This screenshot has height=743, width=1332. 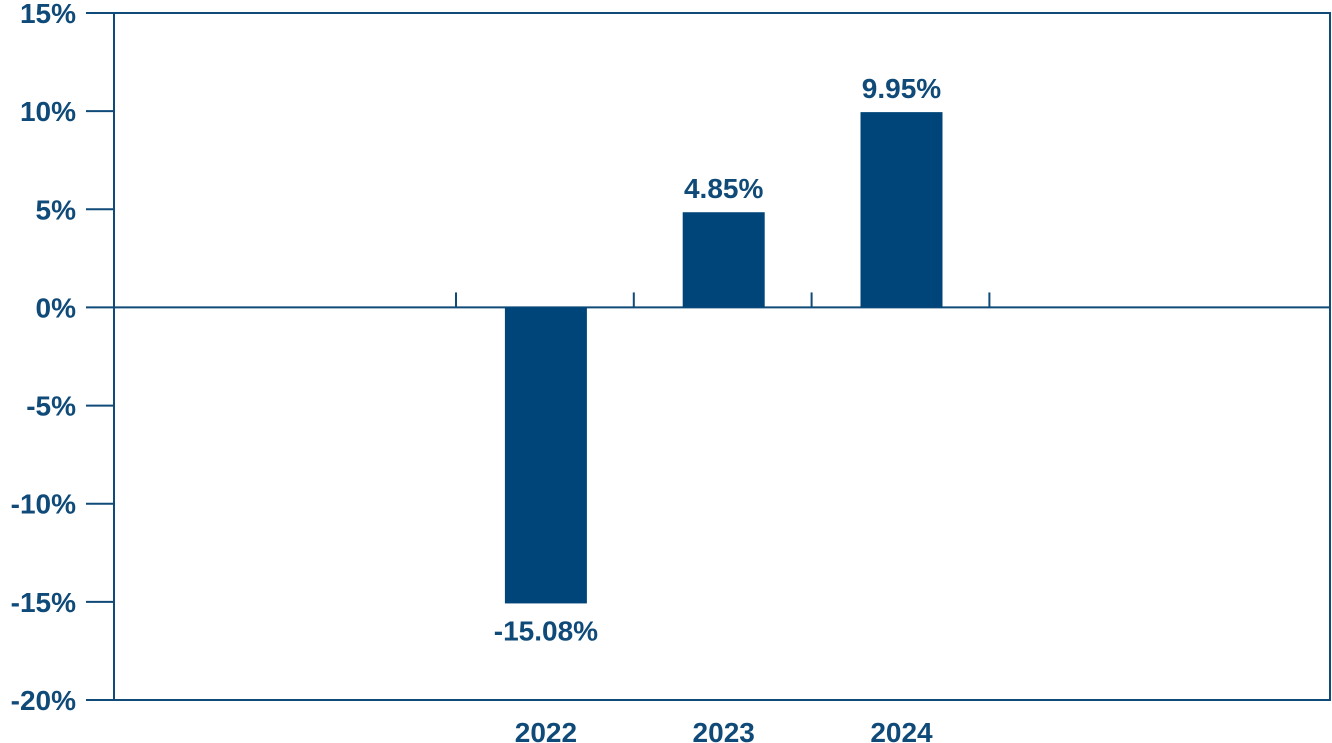 What do you see at coordinates (51, 406) in the screenshot?
I see `y-tick-label: -5%` at bounding box center [51, 406].